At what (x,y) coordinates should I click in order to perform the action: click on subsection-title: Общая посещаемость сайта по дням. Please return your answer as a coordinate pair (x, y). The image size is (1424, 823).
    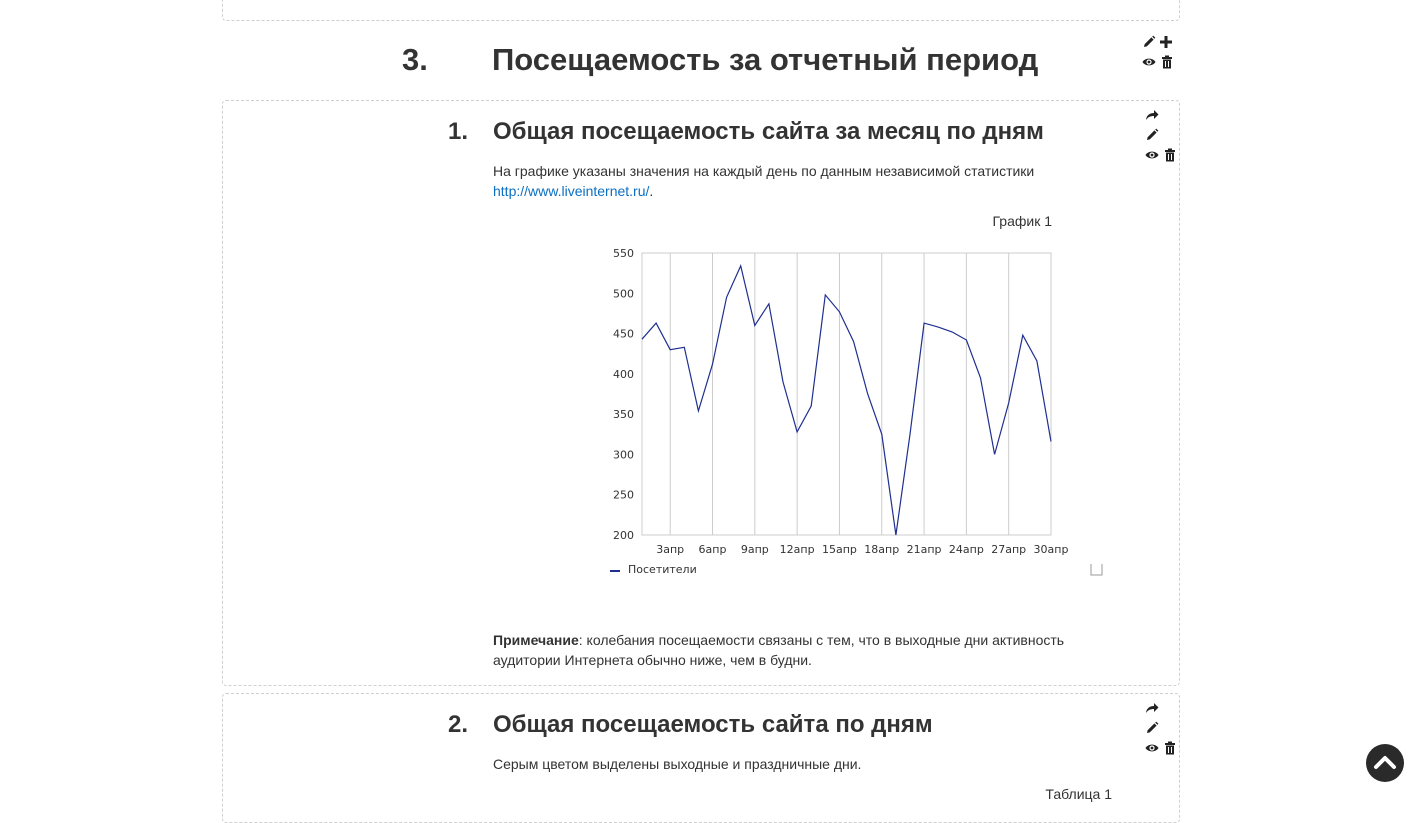
    Looking at the image, I should click on (713, 724).